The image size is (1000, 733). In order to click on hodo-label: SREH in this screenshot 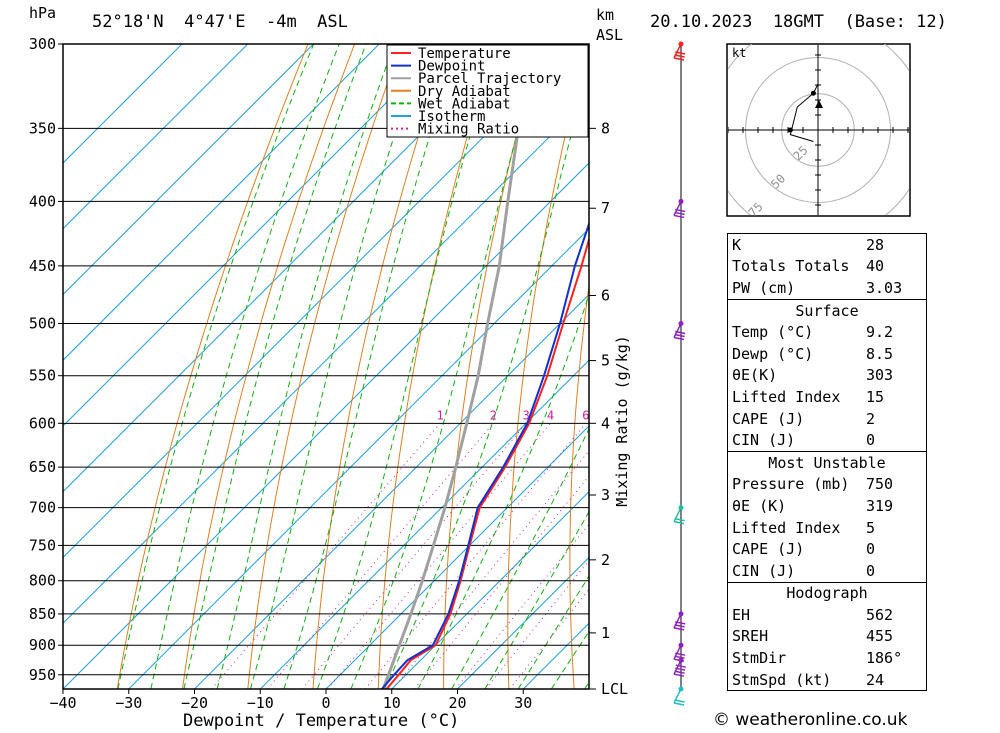, I will do `click(750, 636)`.